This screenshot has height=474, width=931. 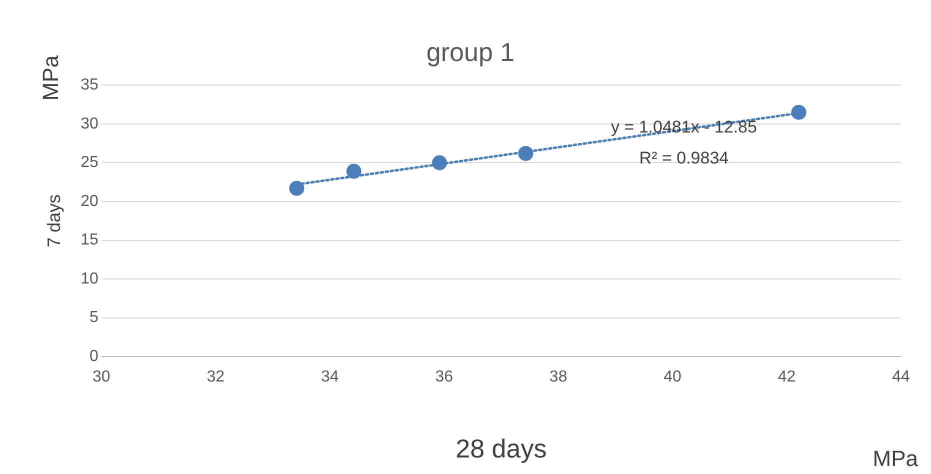 What do you see at coordinates (684, 158) in the screenshot?
I see `annotation: R² = 0.9834` at bounding box center [684, 158].